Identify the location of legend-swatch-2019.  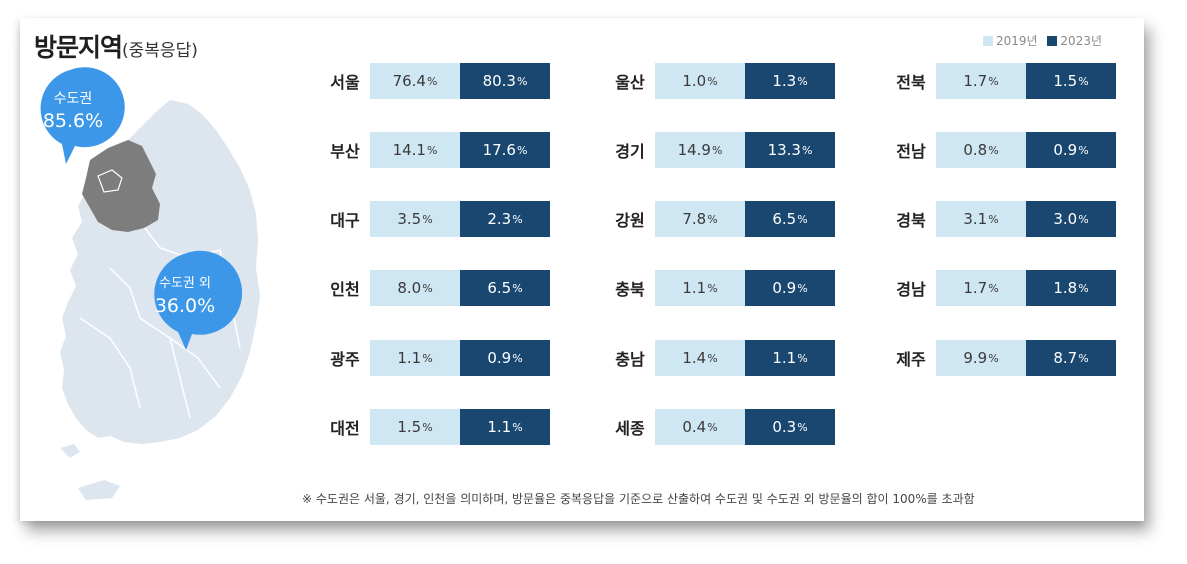
(988, 41).